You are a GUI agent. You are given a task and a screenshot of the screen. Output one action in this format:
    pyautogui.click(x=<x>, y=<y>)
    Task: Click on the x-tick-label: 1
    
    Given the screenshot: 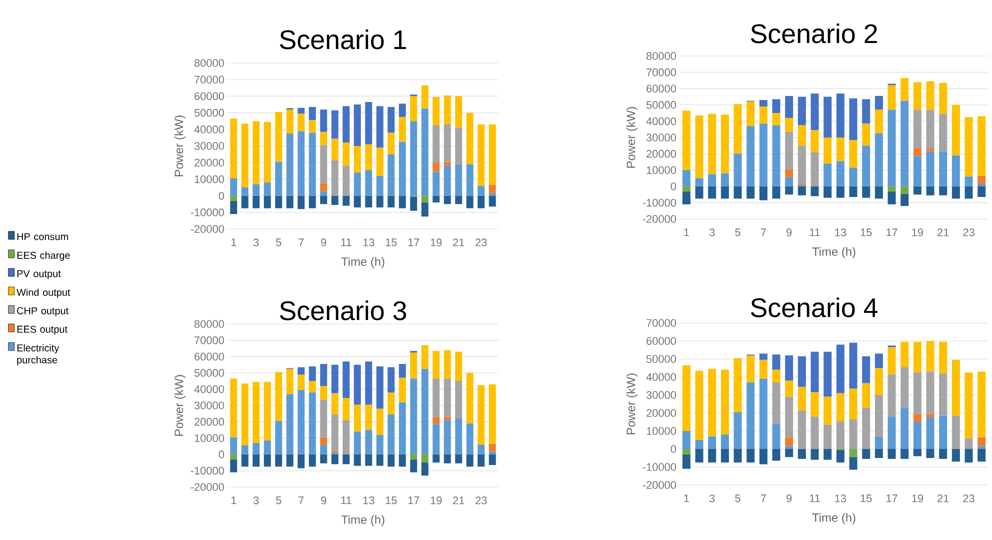 What is the action you would take?
    pyautogui.click(x=233, y=242)
    